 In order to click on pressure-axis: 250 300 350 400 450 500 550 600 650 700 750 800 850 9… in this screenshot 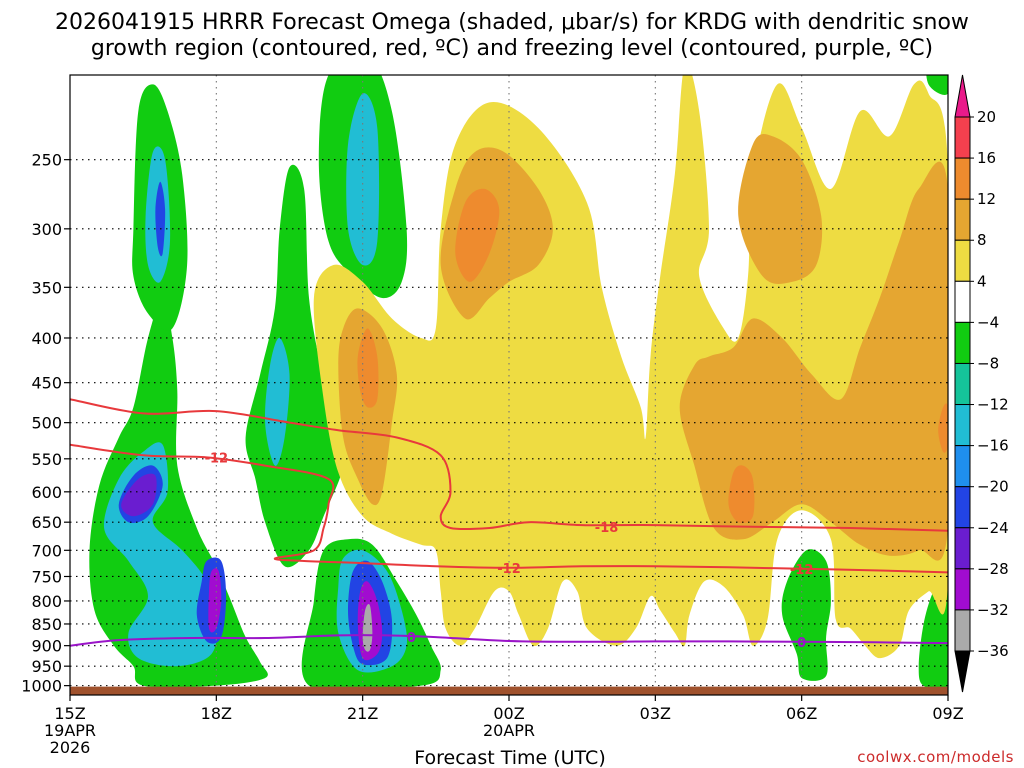, I will do `click(45, 423)`.